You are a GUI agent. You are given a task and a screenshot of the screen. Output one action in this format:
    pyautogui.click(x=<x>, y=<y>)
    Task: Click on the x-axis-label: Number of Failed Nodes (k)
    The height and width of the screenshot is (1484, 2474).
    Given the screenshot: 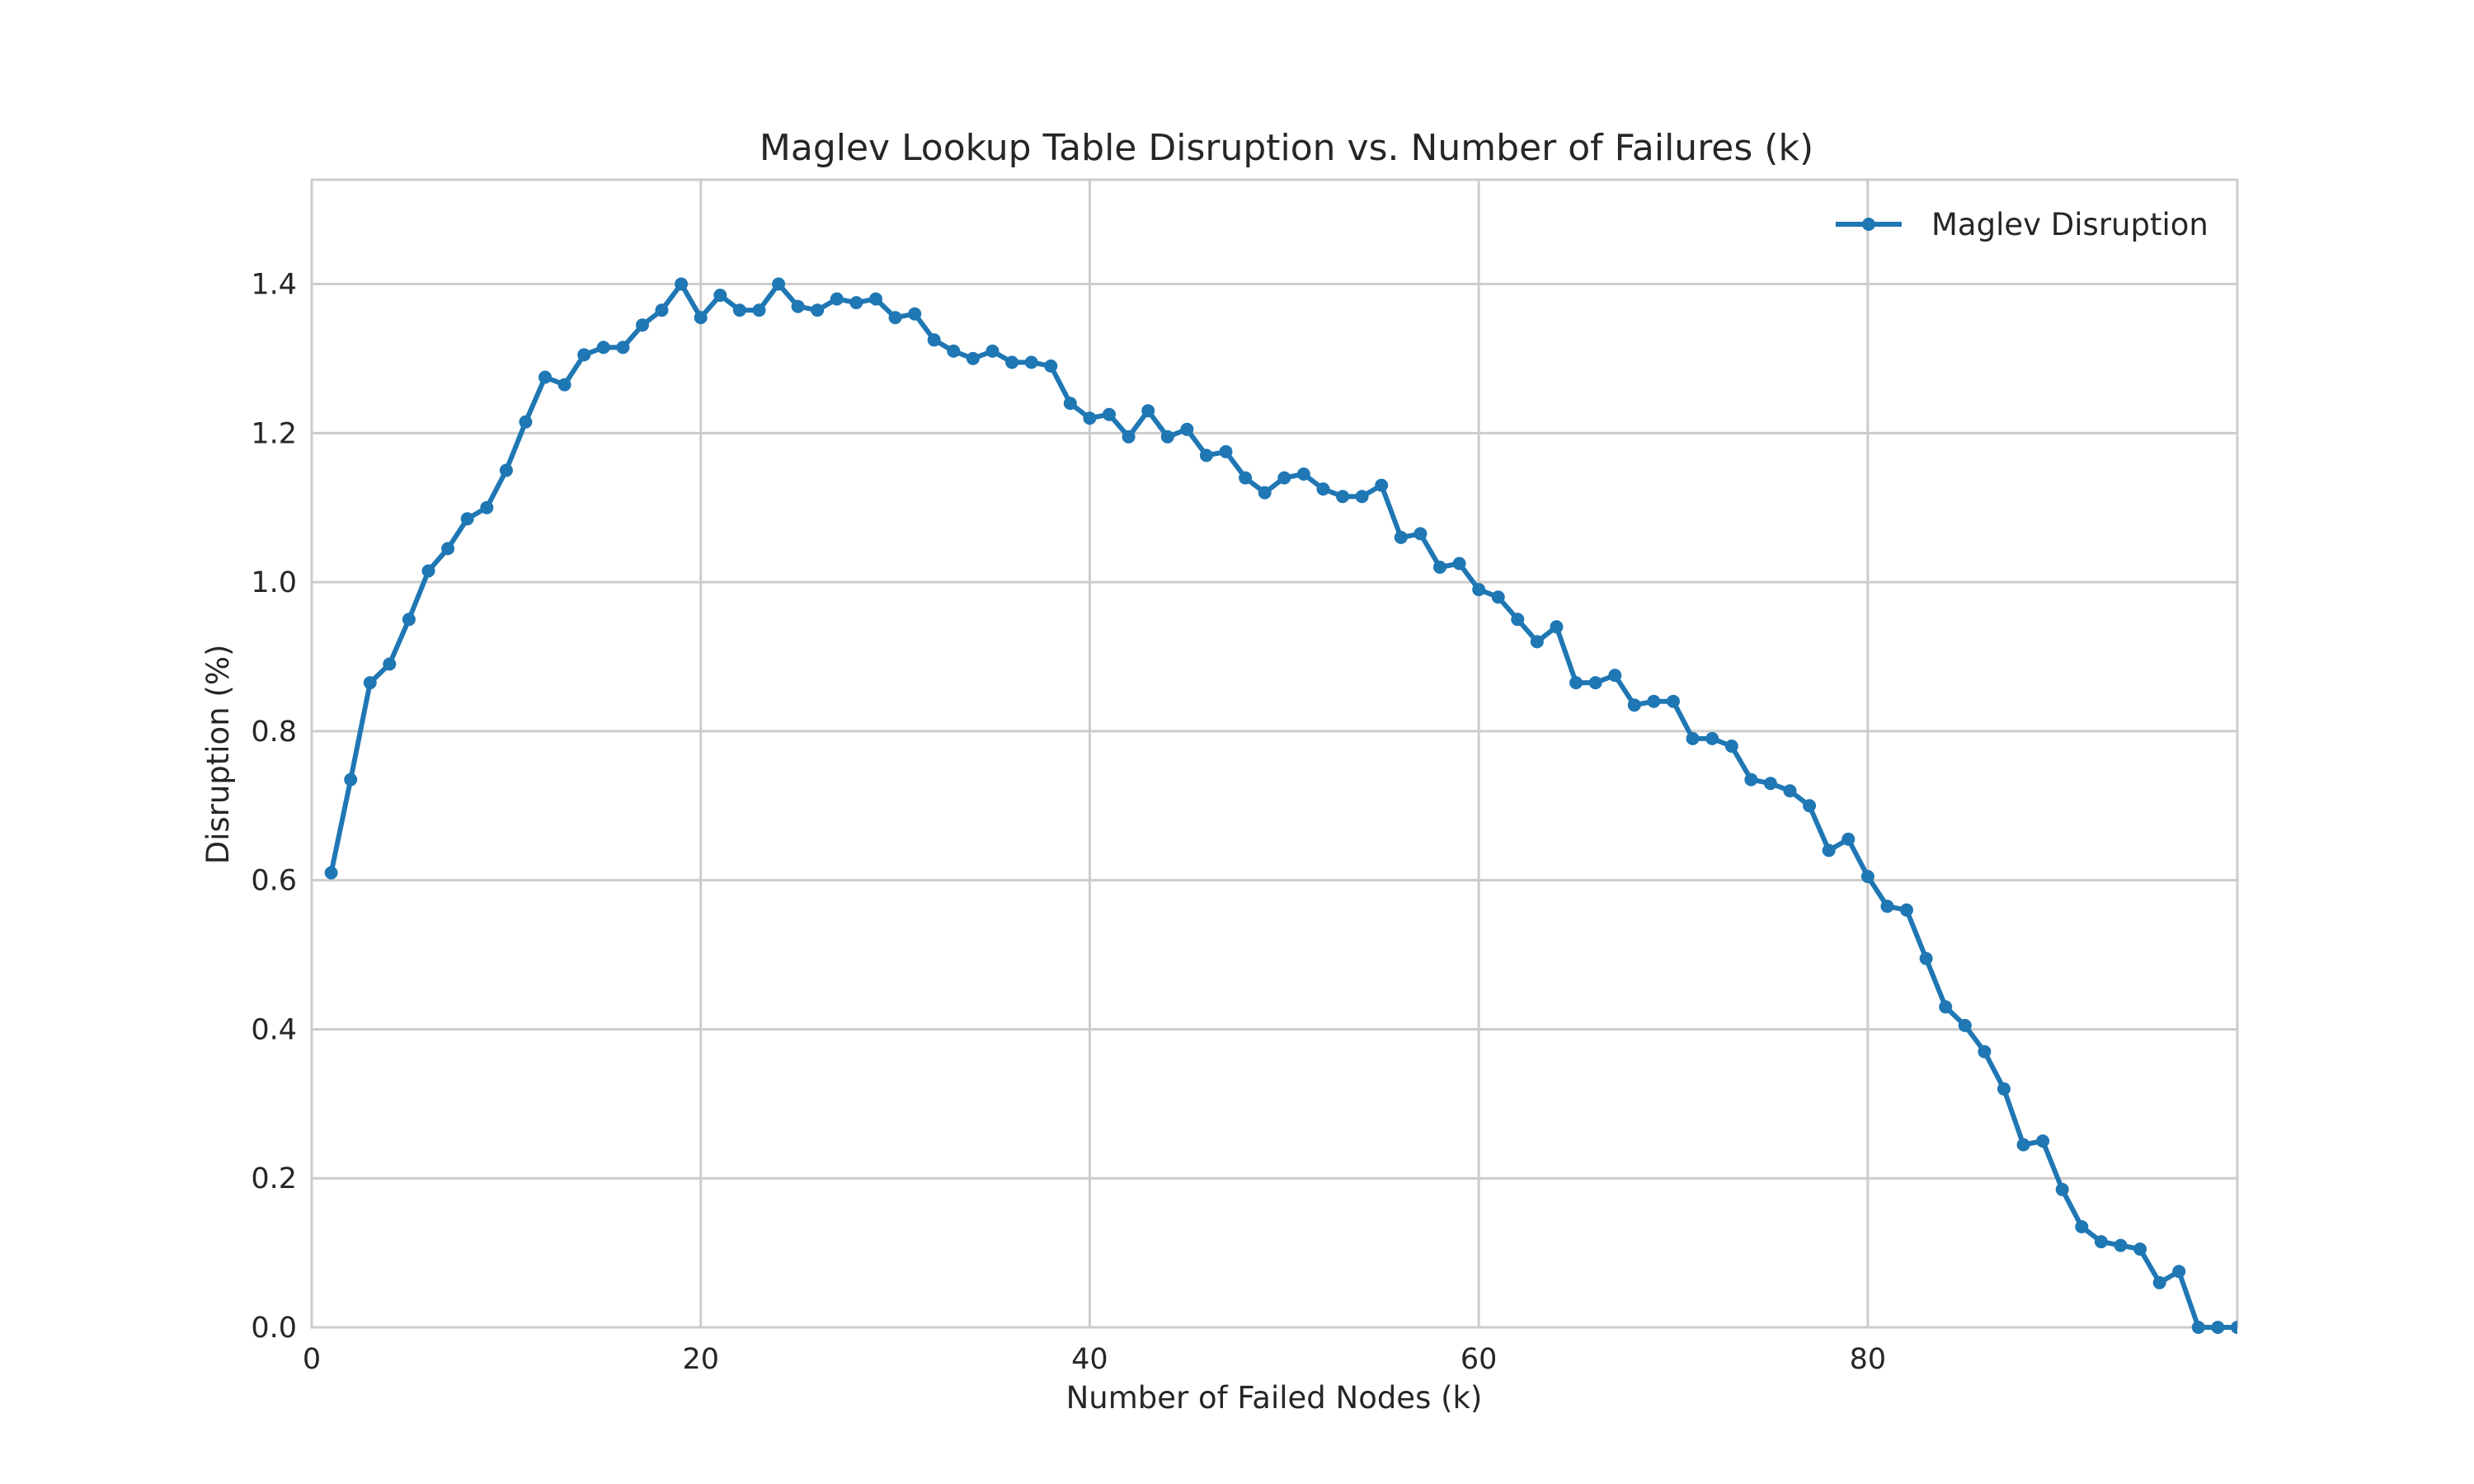 What is the action you would take?
    pyautogui.click(x=1274, y=1398)
    